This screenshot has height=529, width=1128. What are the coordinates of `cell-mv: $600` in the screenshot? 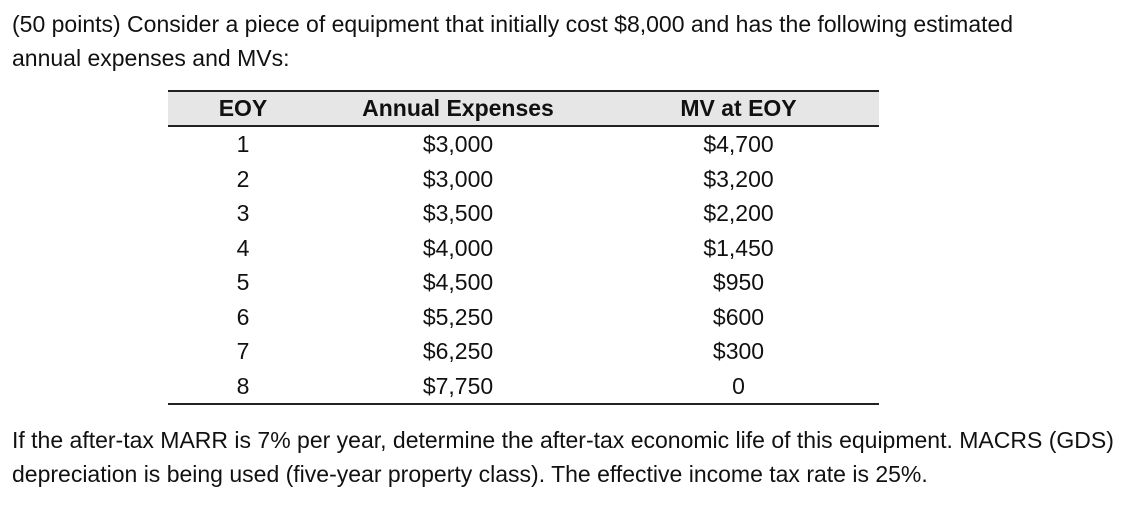 It's located at (738, 316).